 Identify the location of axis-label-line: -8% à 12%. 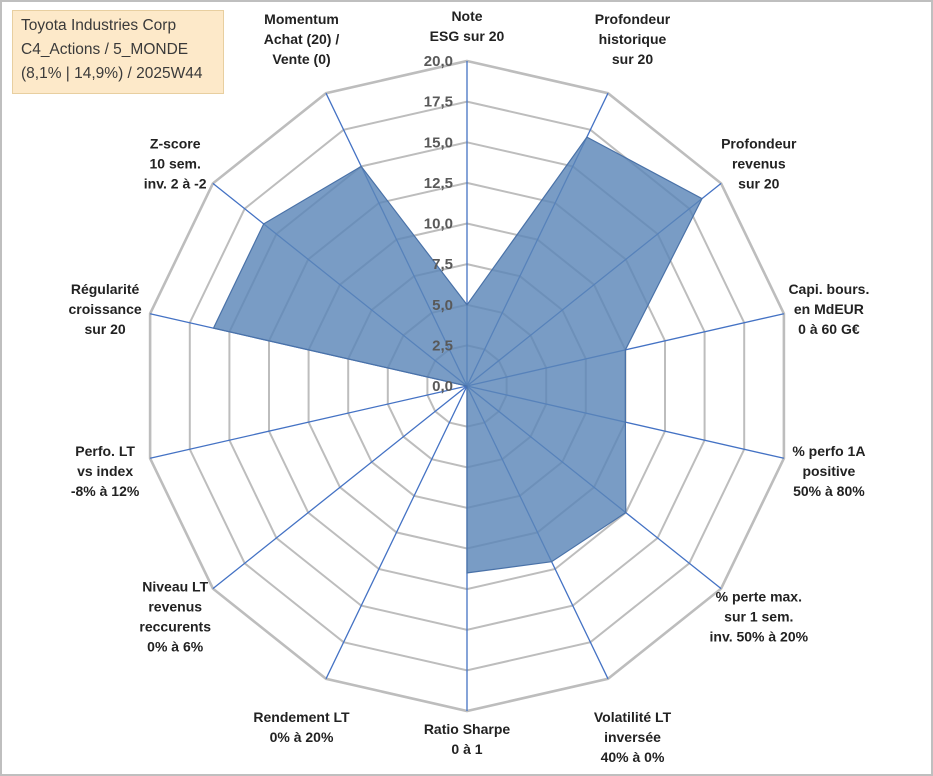
(105, 491).